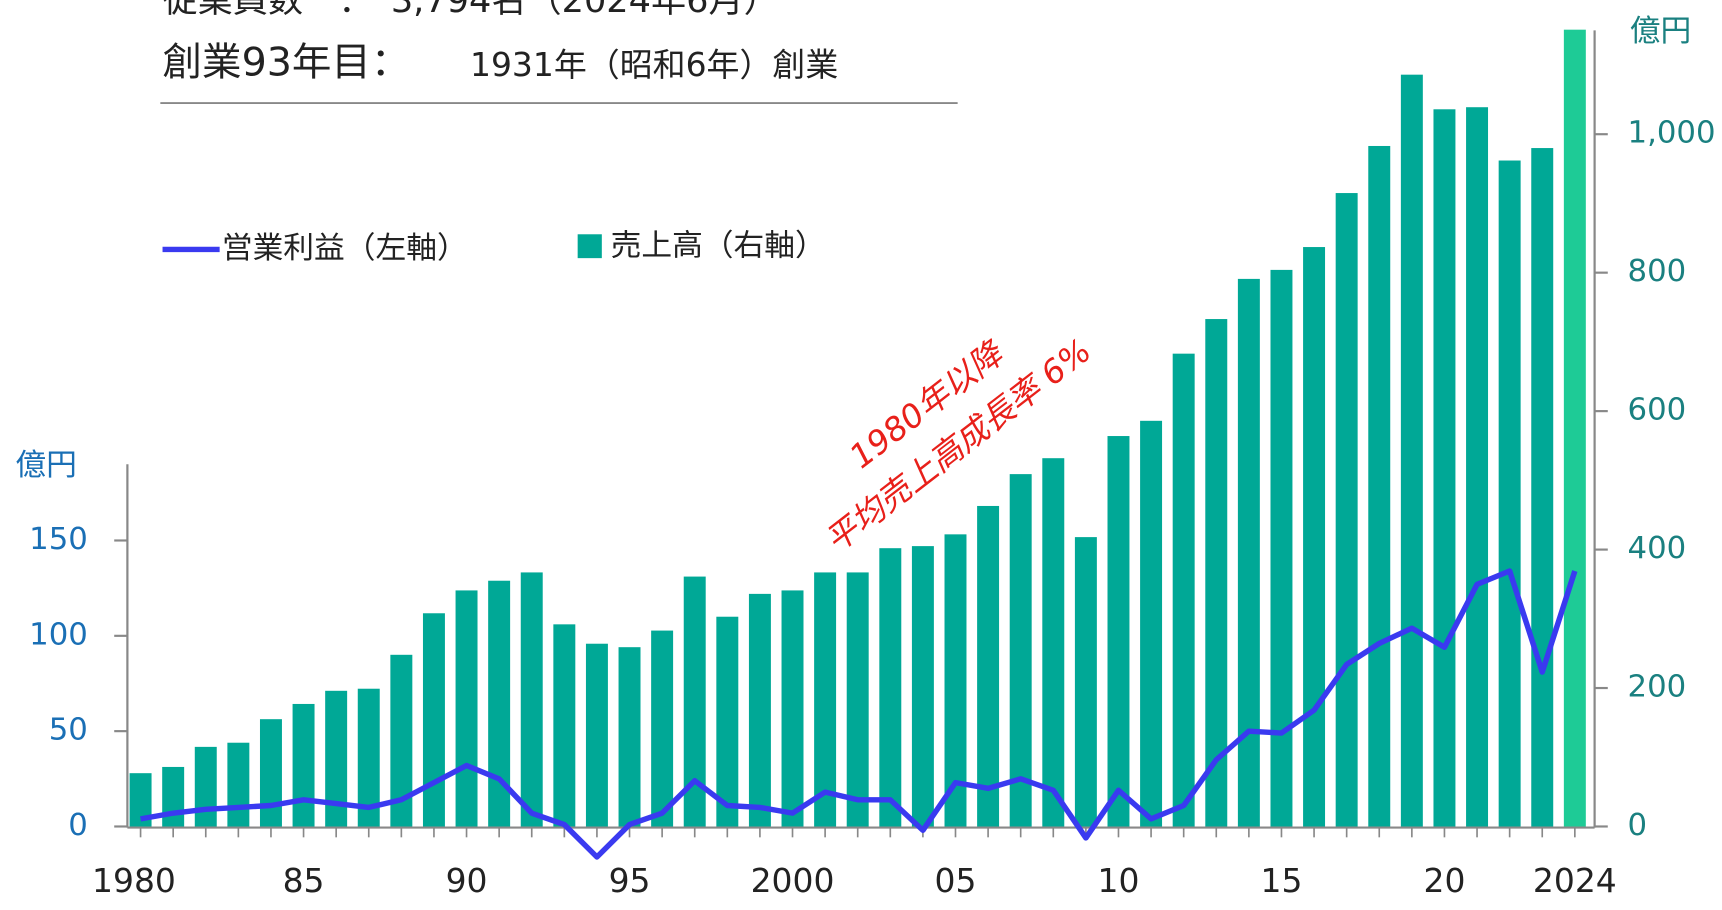  I want to click on employees: 従業員数 ： 3,794名（2024年6月）, so click(471, 10).